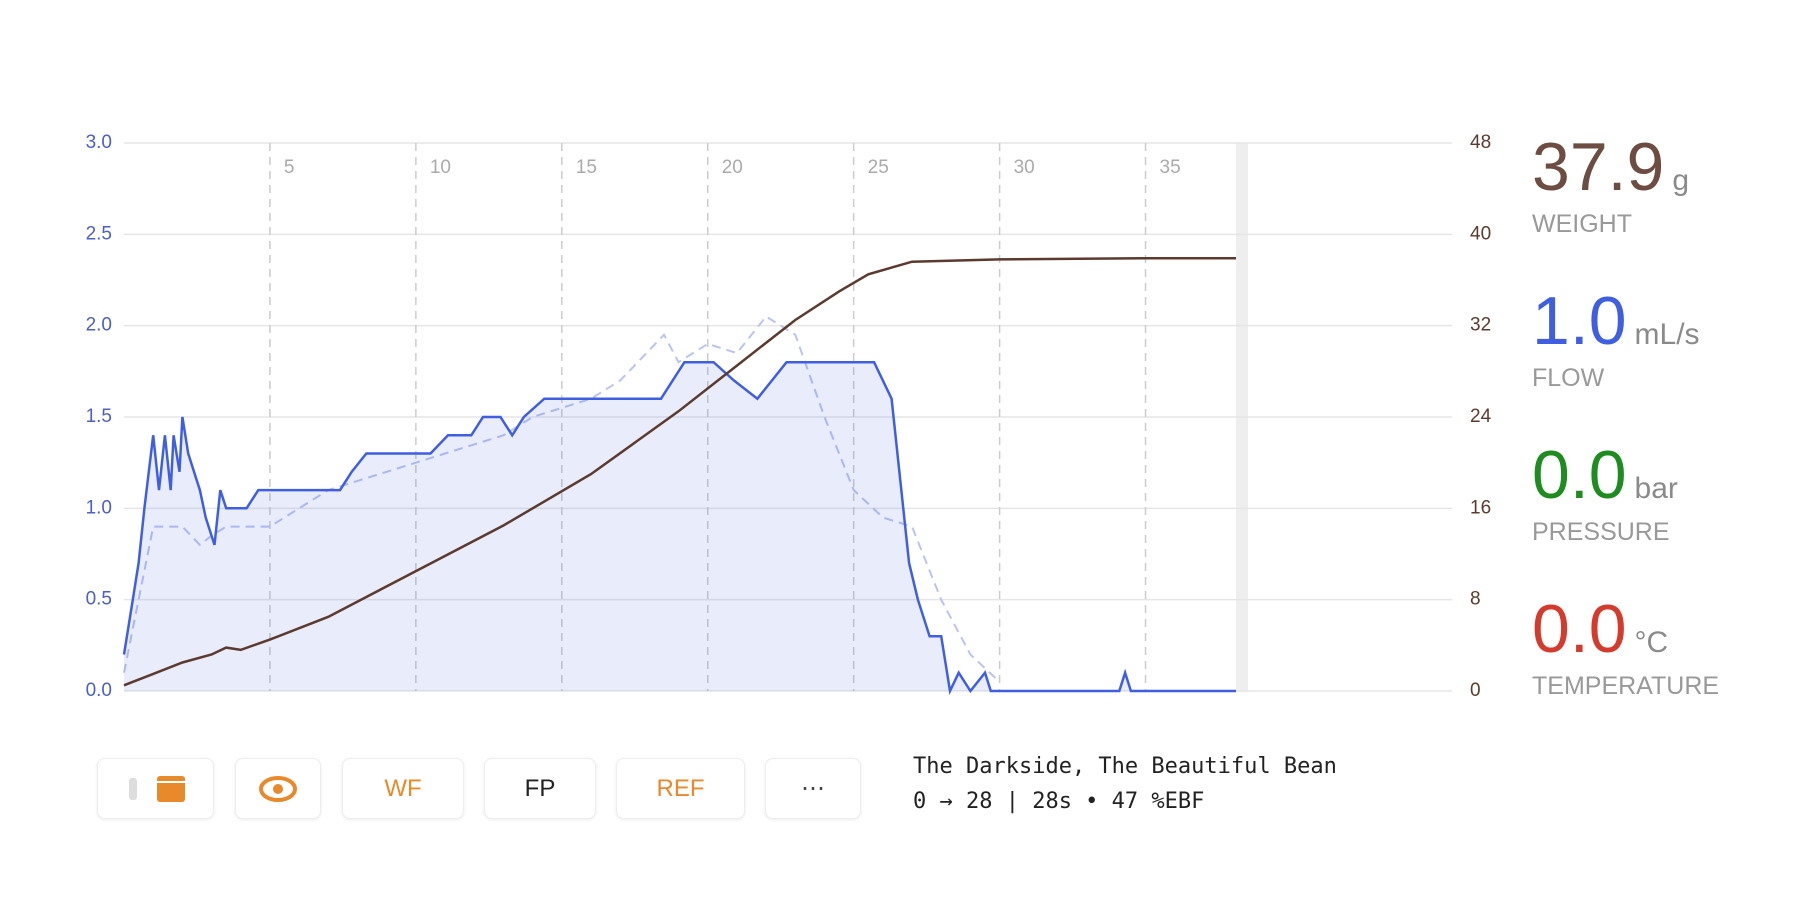 The width and height of the screenshot is (1800, 900). I want to click on y2-tick-label: 32, so click(1480, 325).